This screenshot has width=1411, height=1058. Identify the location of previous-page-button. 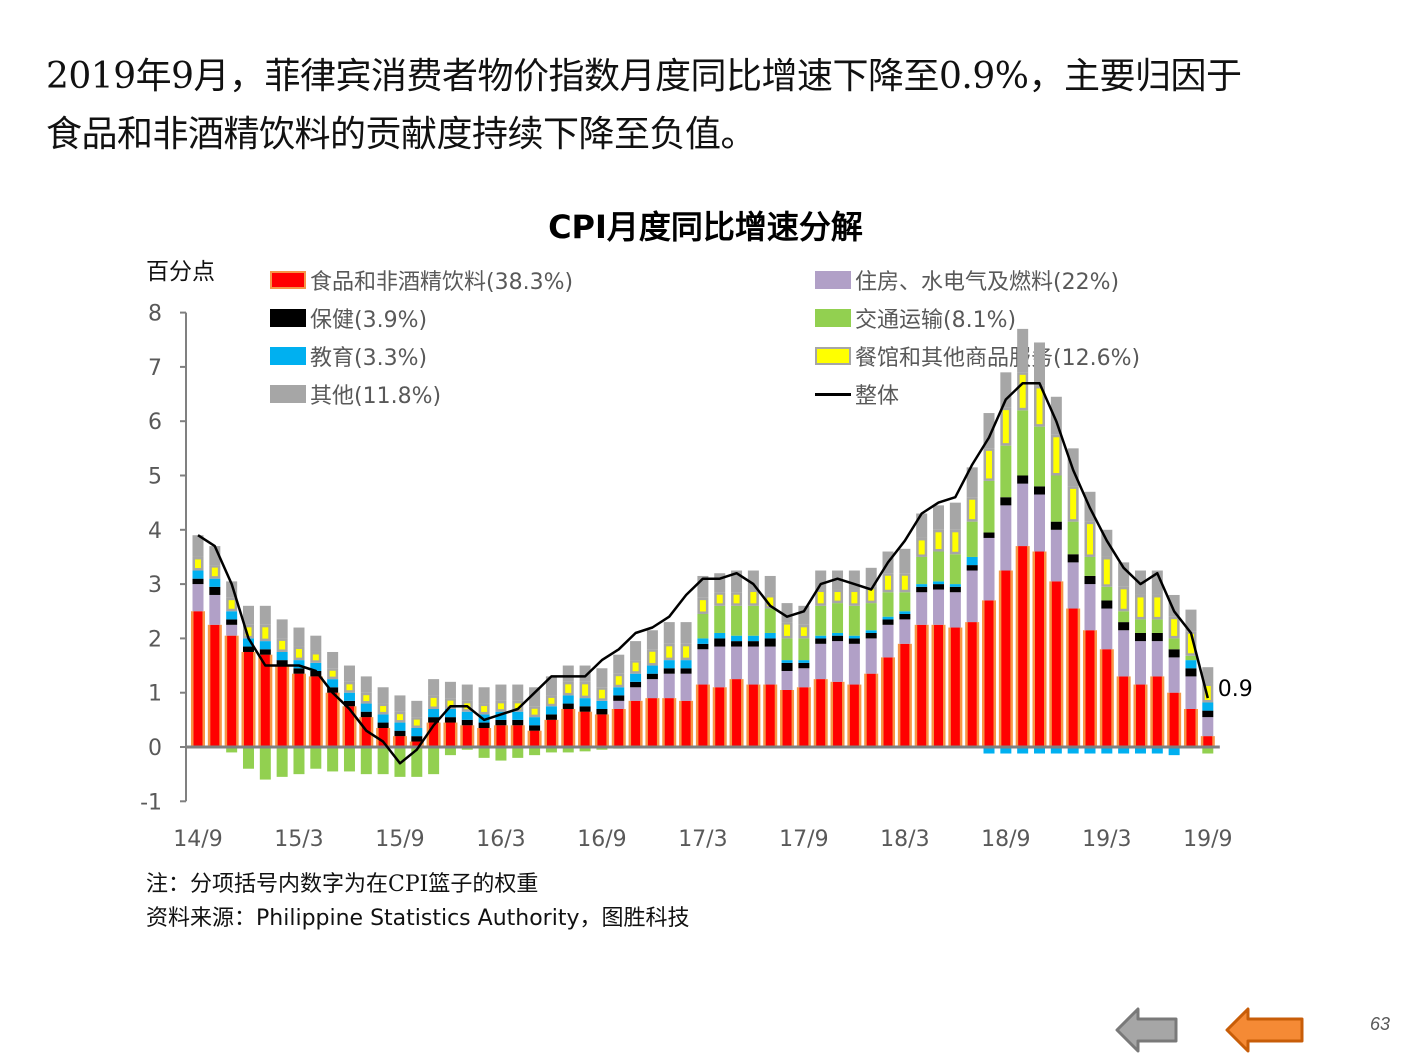
(1264, 1030).